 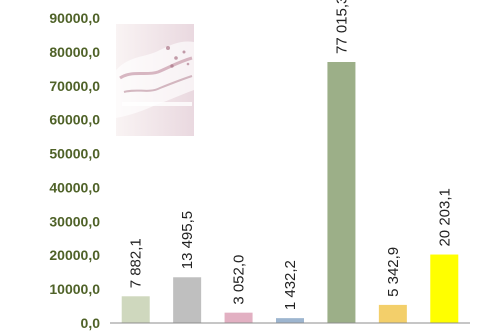 I want to click on y-tick-label: 10000,0, so click(x=74, y=289).